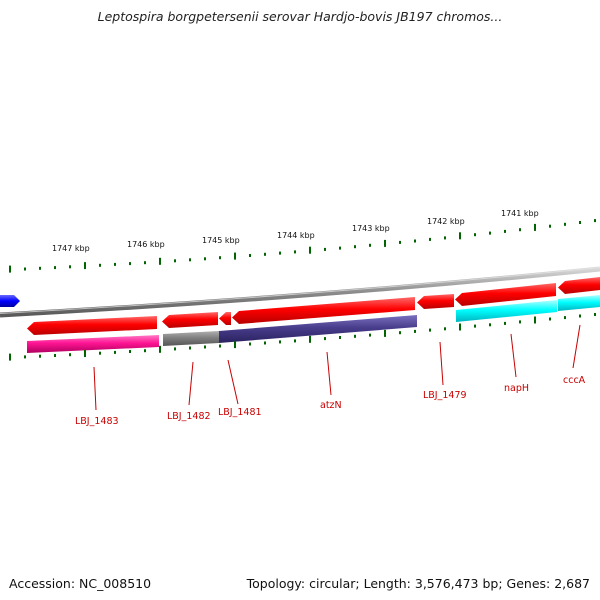 This screenshot has width=600, height=600. Describe the element at coordinates (331, 405) in the screenshot. I see `gene-label: atzN` at that location.